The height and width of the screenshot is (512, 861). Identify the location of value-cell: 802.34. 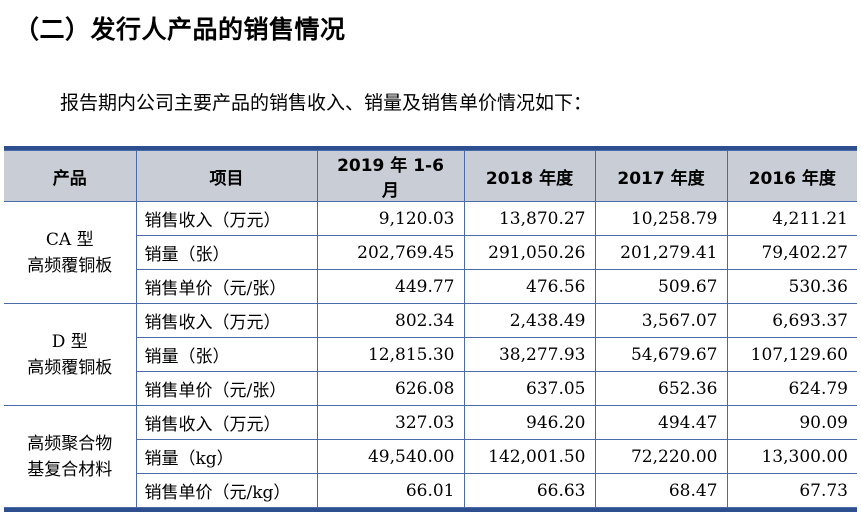
(390, 320).